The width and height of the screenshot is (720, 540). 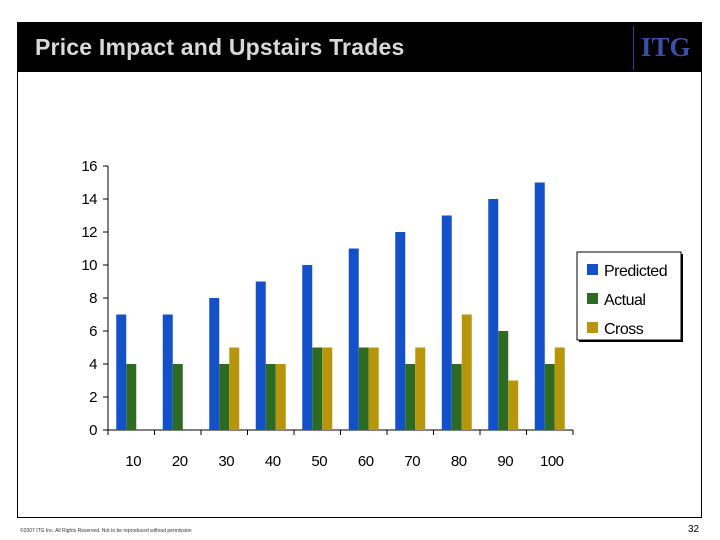 What do you see at coordinates (459, 461) in the screenshot?
I see `x-tick-label: 80` at bounding box center [459, 461].